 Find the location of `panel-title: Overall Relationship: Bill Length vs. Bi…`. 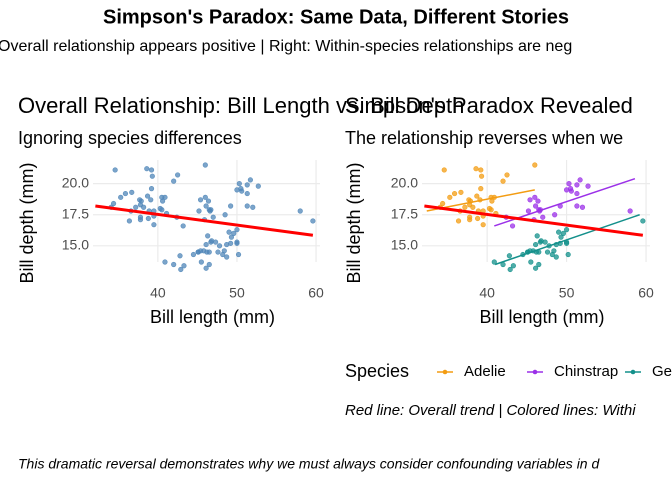

panel-title: Overall Relationship: Bill Length vs. Bi… is located at coordinates (241, 105).